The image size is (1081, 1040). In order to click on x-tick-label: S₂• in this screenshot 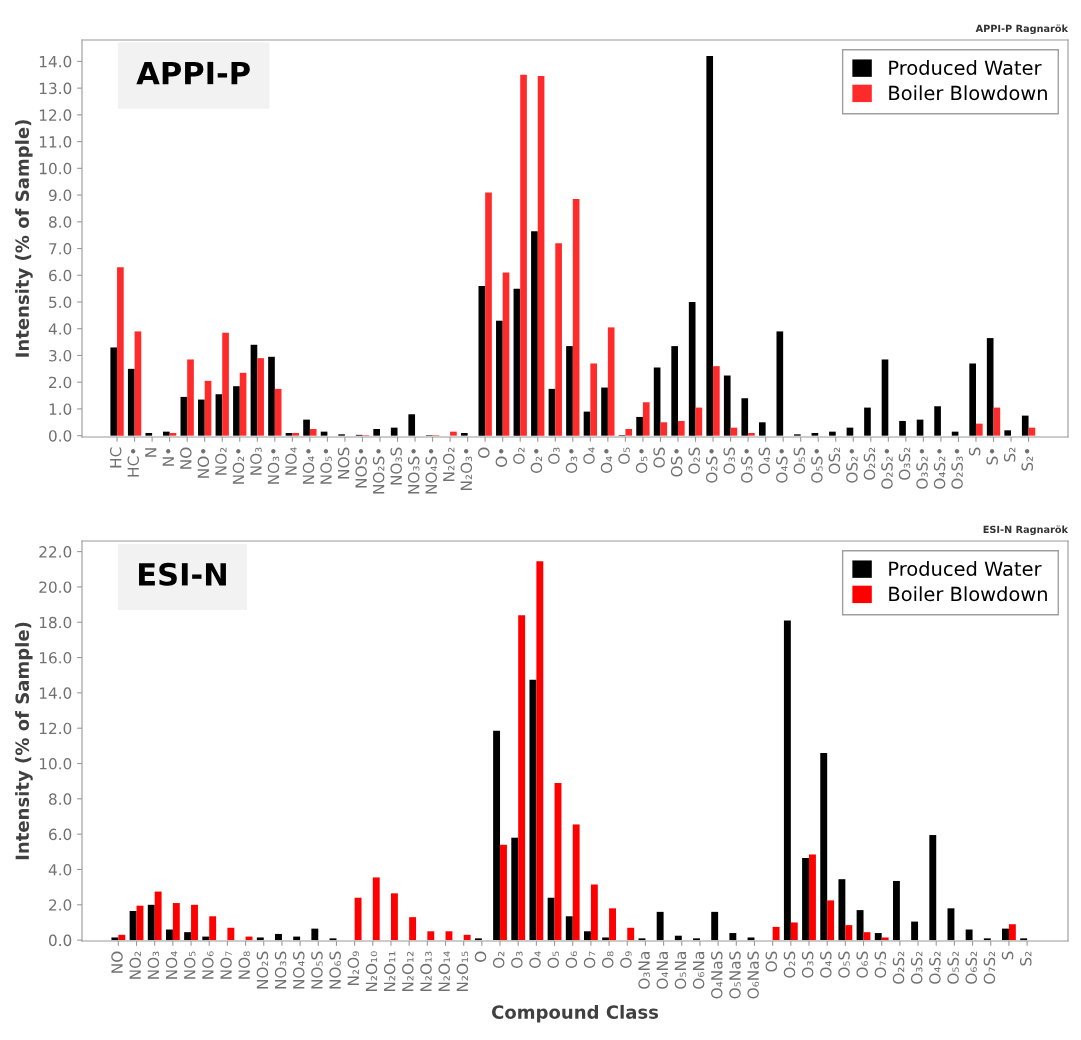, I will do `click(1027, 460)`.